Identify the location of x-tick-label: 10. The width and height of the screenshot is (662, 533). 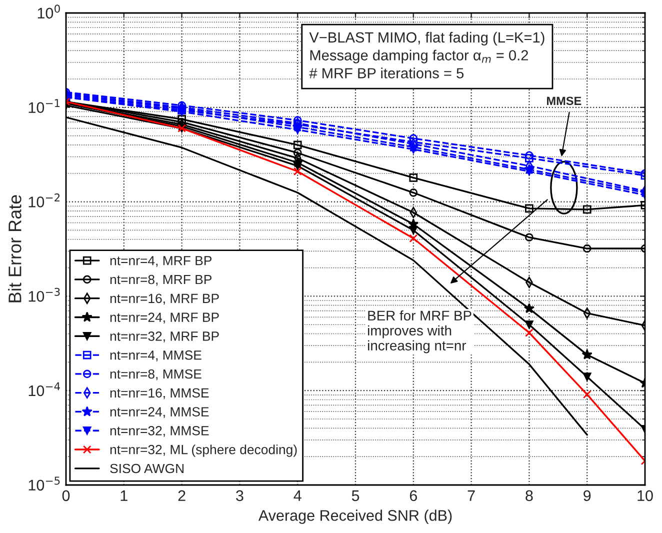
(645, 496).